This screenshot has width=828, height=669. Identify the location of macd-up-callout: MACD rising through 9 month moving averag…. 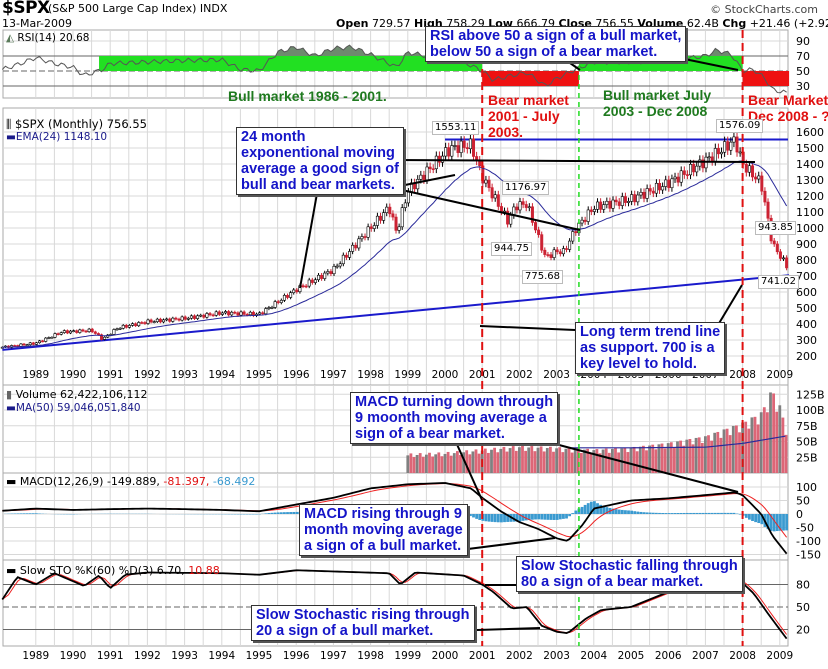
(383, 530).